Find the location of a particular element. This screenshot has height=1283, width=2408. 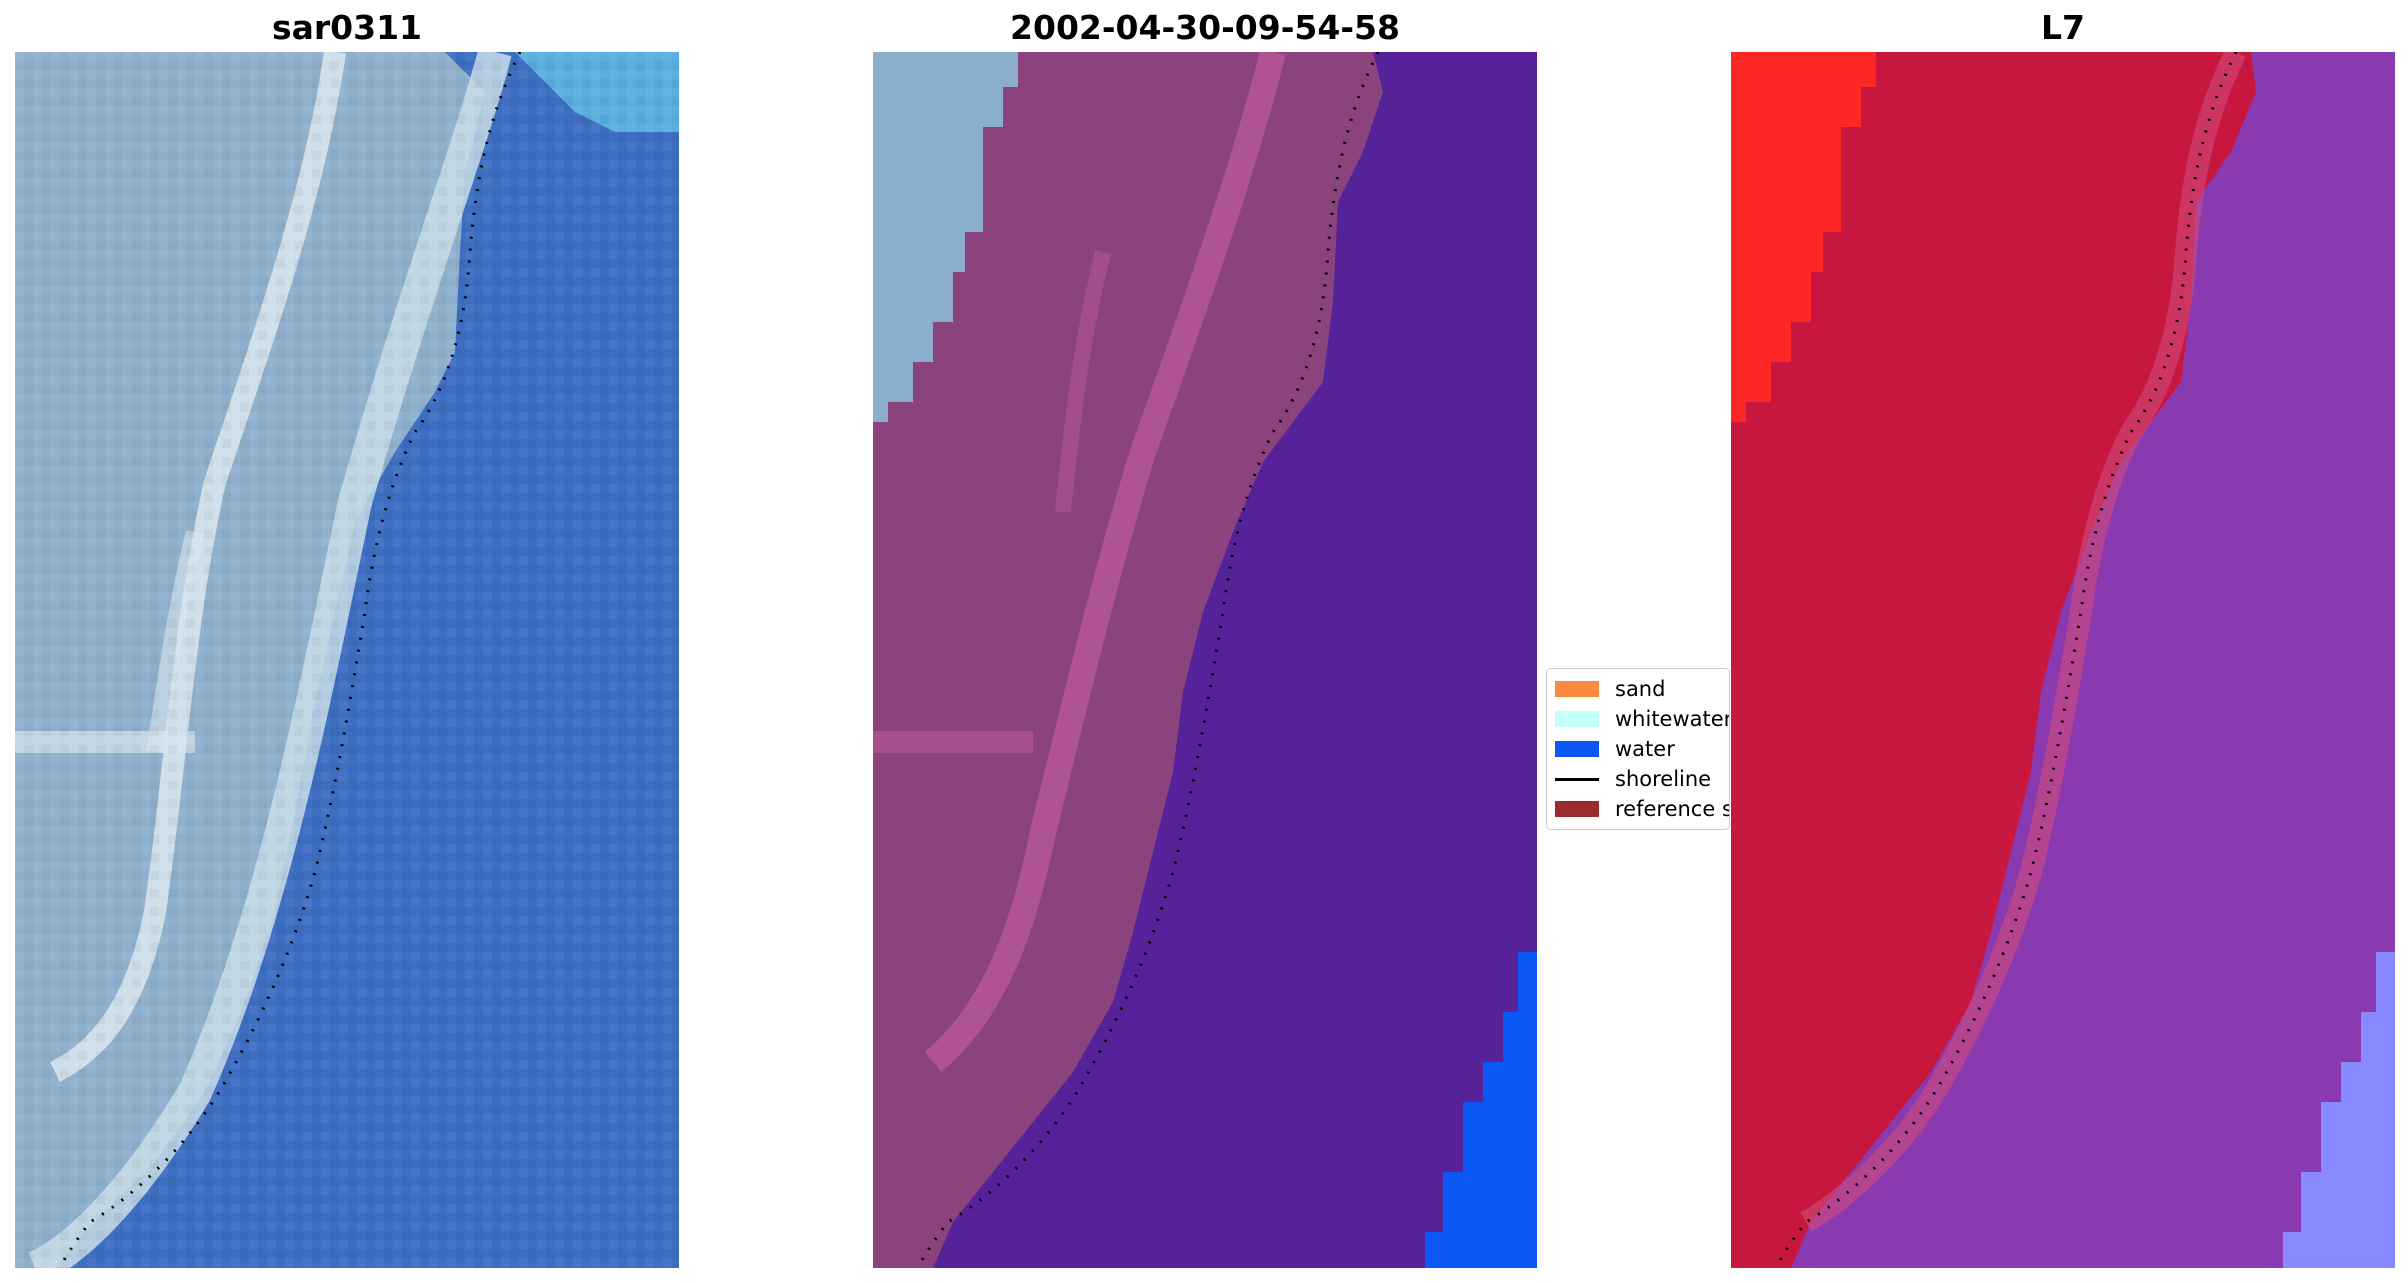

legend-item-shoreline: shoreline is located at coordinates (1633, 779).